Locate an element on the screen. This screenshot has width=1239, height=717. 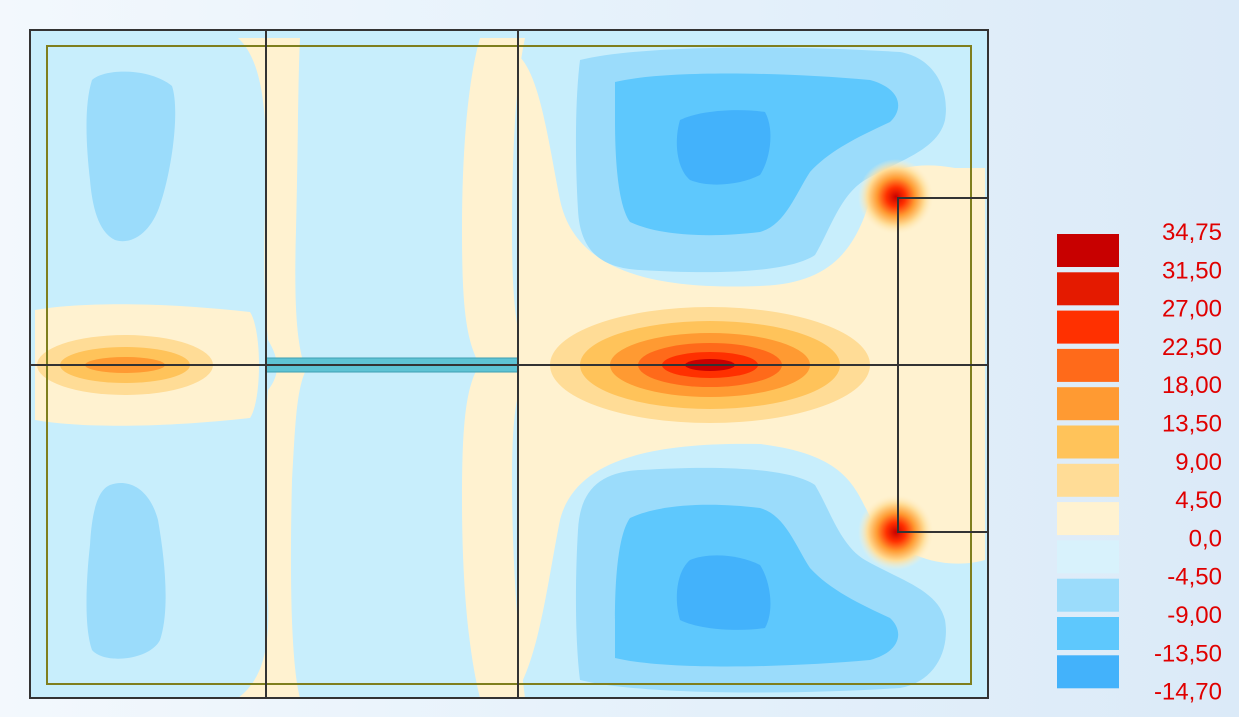
contour-left-top-lobe is located at coordinates (131, 156).